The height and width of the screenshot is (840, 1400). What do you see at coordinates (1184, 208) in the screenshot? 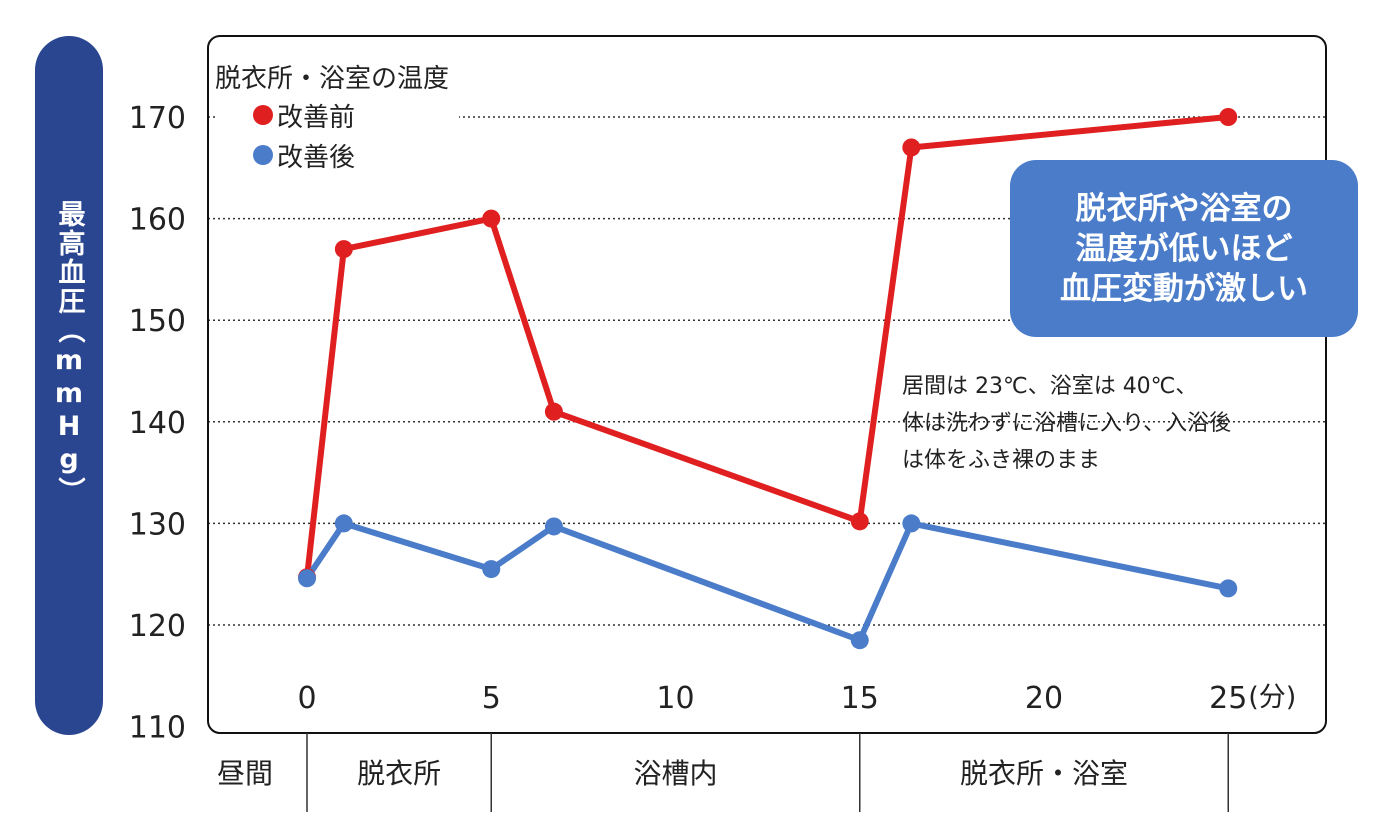
I see `callout-line: 脱衣所や浴室の` at bounding box center [1184, 208].